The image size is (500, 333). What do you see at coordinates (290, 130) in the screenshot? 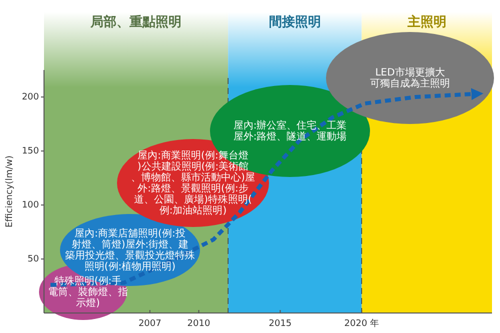
I see `annotation: 屋內:辦公室、住宅、工業屋外:路燈、隧道、運動場` at bounding box center [290, 130].